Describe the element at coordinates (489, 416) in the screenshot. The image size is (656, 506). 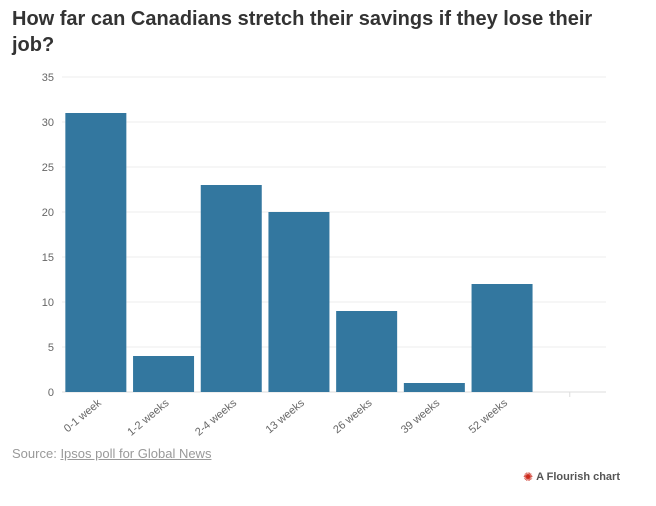
I see `x-tick-label: 52 weeks` at that location.